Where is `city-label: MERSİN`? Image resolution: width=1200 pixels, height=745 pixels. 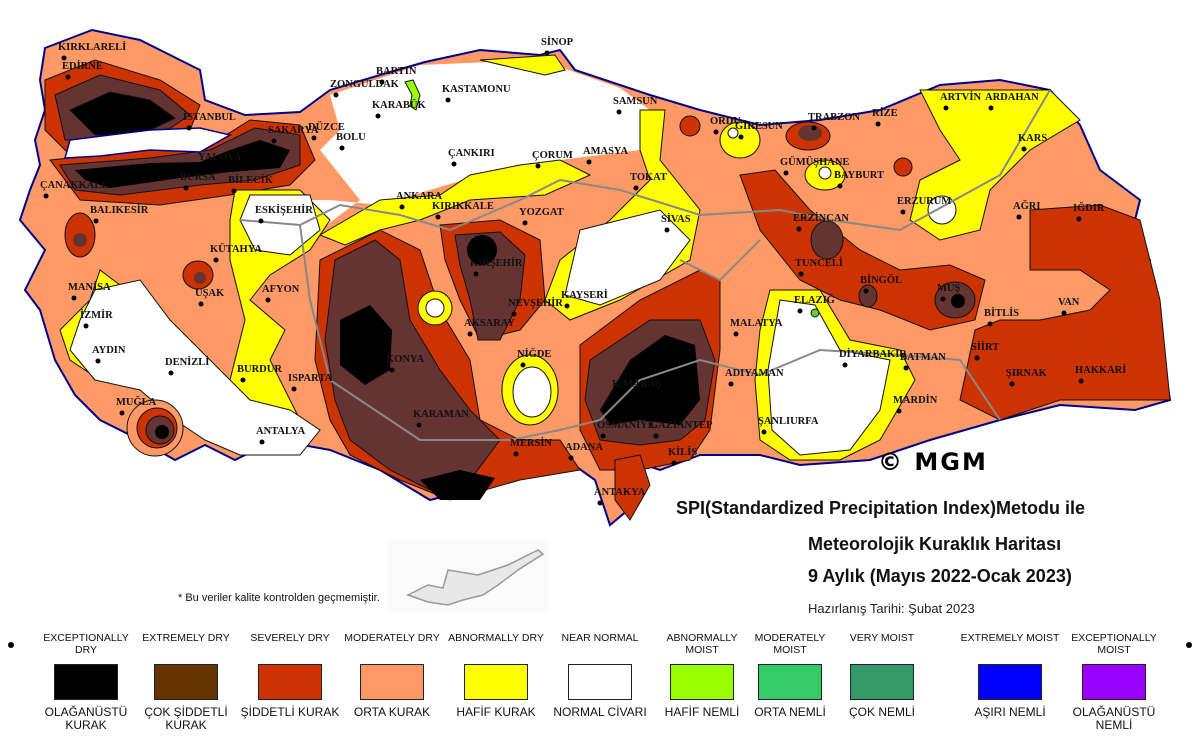 city-label: MERSİN is located at coordinates (531, 443).